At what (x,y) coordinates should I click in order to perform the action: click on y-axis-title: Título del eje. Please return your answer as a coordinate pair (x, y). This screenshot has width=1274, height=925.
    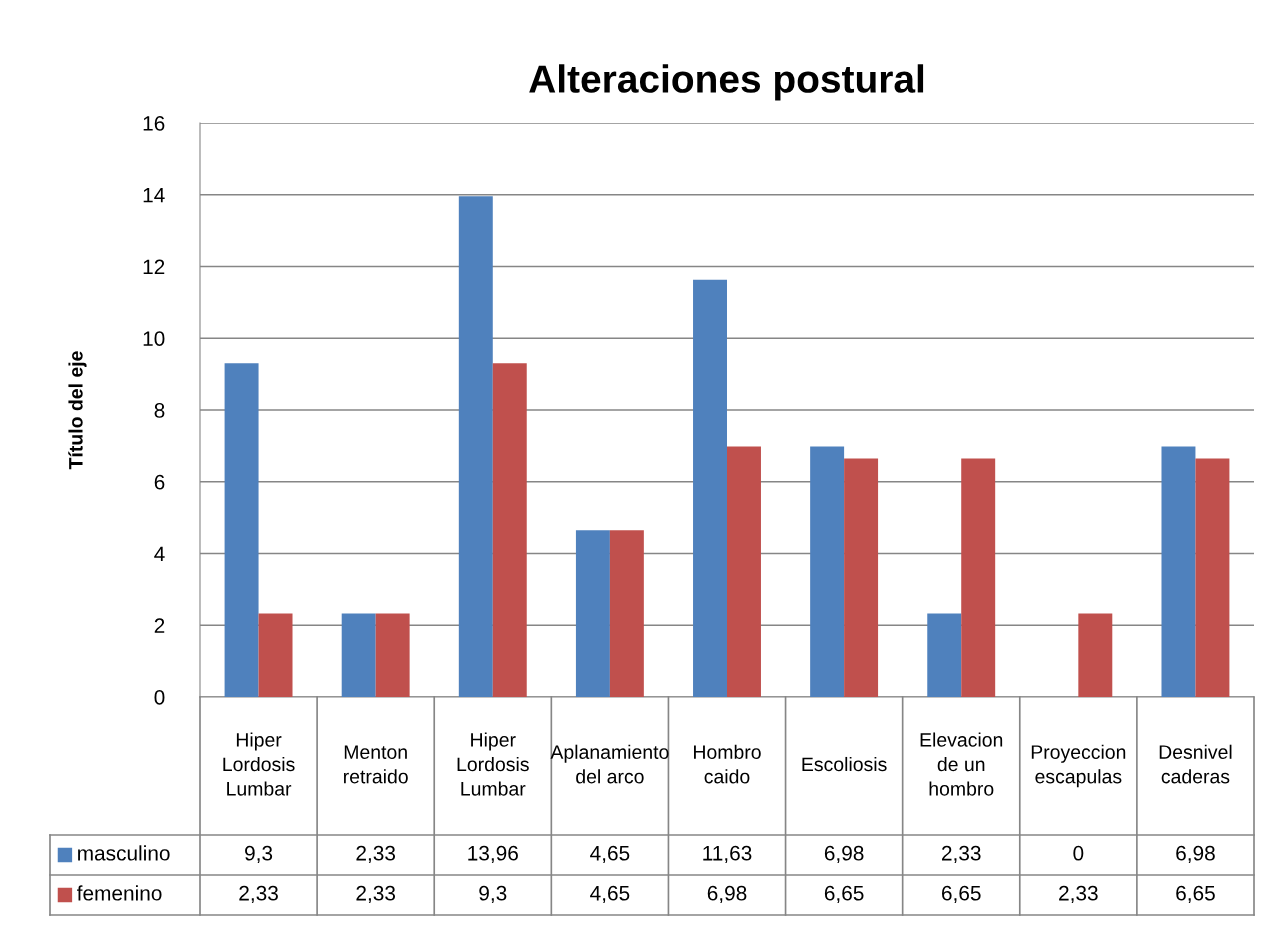
    Looking at the image, I should click on (77, 410).